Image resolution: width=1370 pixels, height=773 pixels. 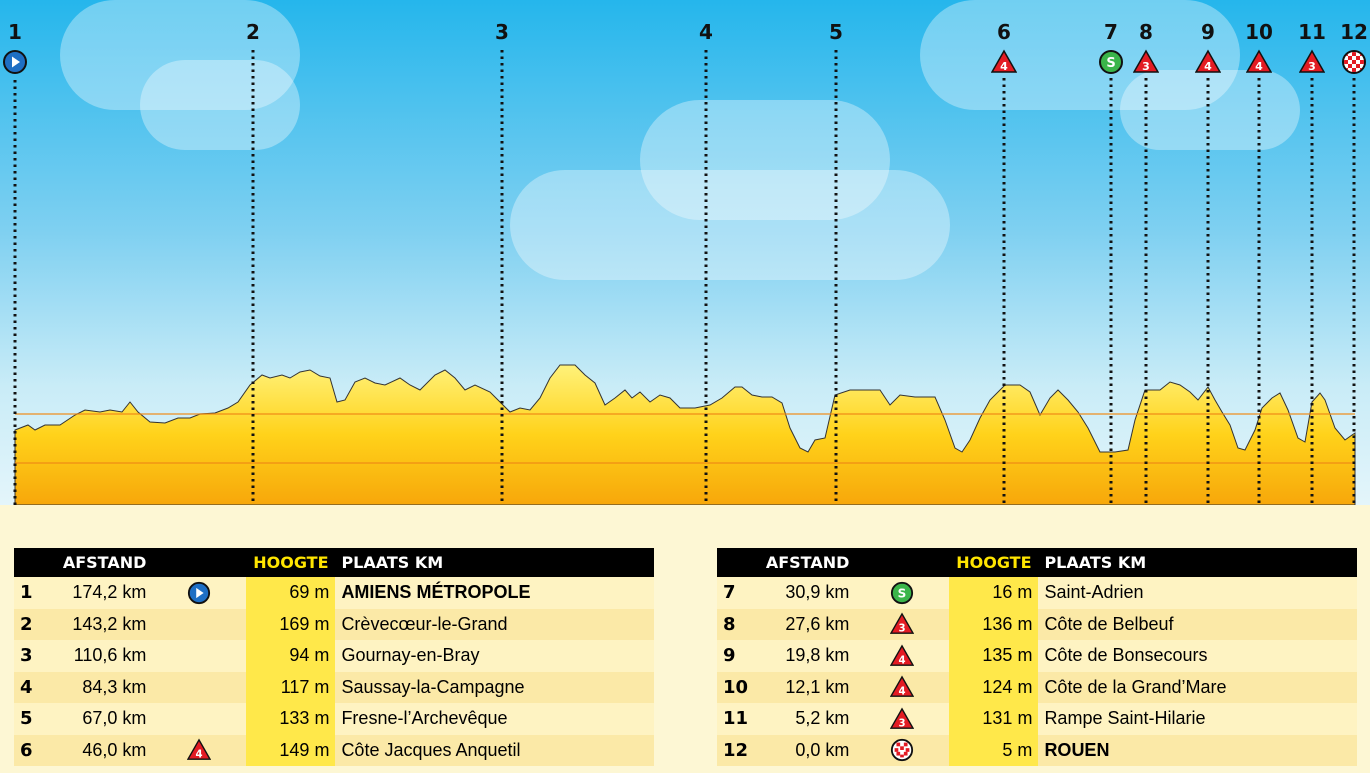 I want to click on row-altitude: 133 m, so click(x=291, y=719).